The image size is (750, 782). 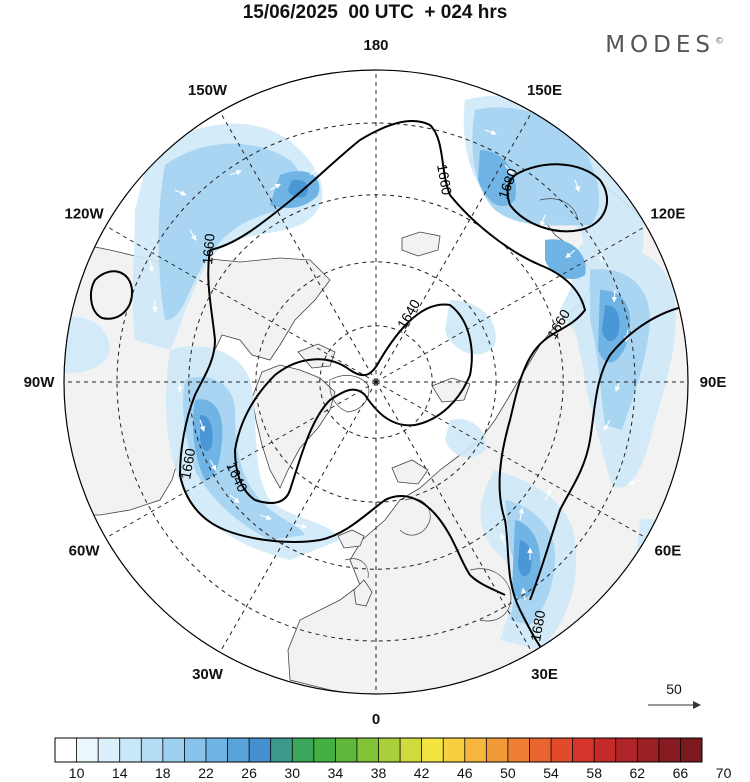 What do you see at coordinates (681, 773) in the screenshot?
I see `colorbar-label: 66` at bounding box center [681, 773].